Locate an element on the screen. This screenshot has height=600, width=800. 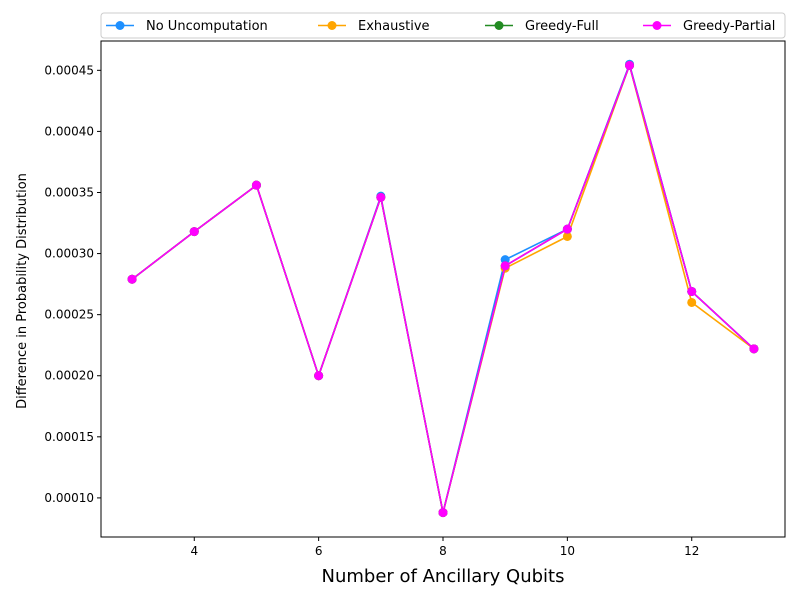
y-tick-label: 0.00020 is located at coordinates (69, 376).